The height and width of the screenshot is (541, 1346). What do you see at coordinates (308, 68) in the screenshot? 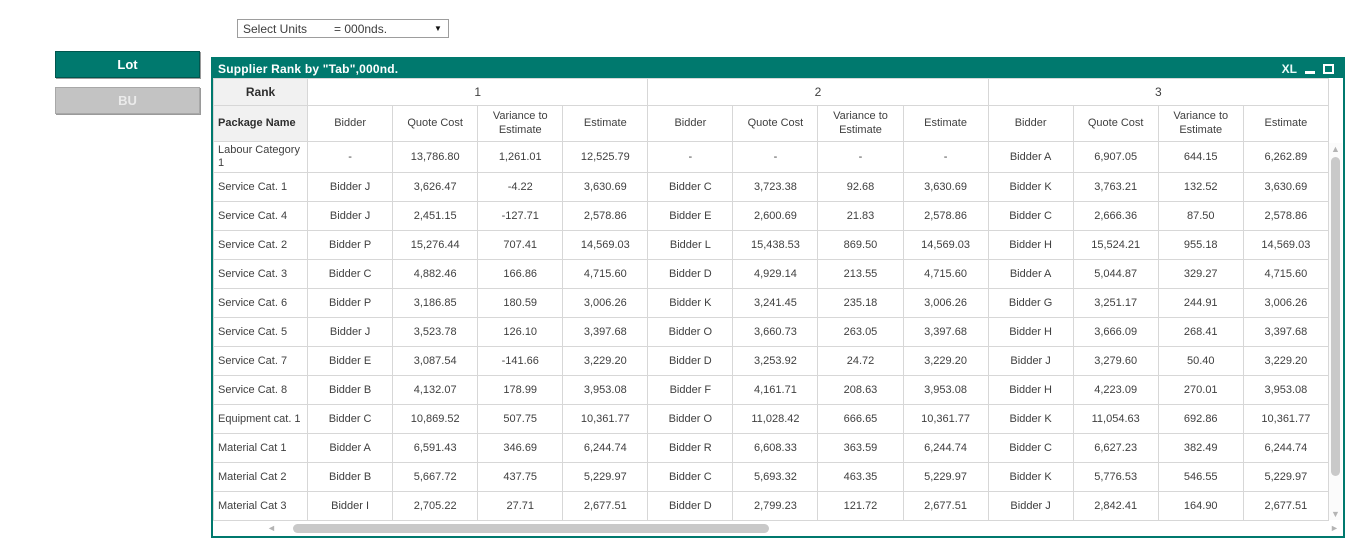
I see `panel-title: Supplier Rank by "Tab",000nd.` at bounding box center [308, 68].